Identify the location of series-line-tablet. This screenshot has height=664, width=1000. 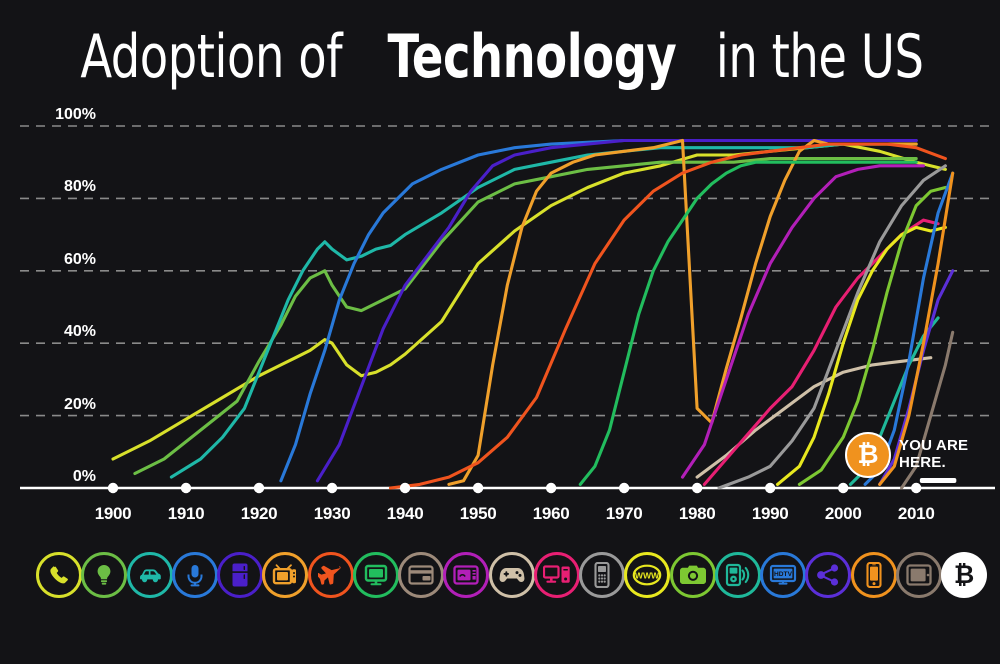
(927, 410).